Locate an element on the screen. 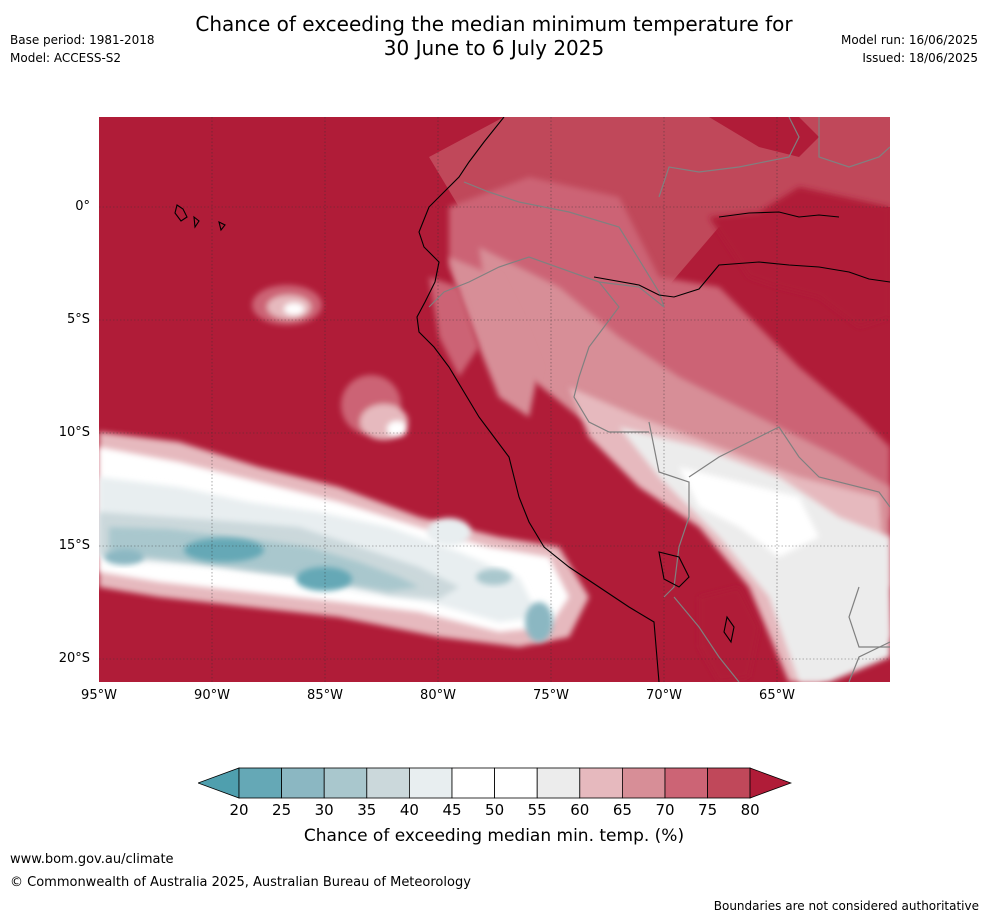 This screenshot has height=919, width=988. colorbar-svg is located at coordinates (494, 783).